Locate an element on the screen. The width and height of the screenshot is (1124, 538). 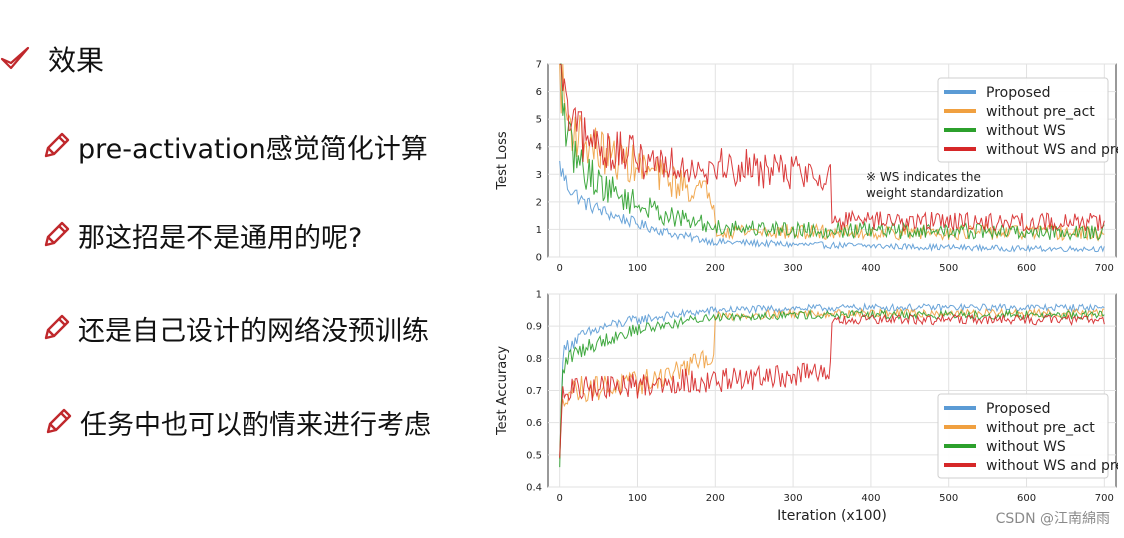
y-axis-label: Test Loss is located at coordinates (502, 160).